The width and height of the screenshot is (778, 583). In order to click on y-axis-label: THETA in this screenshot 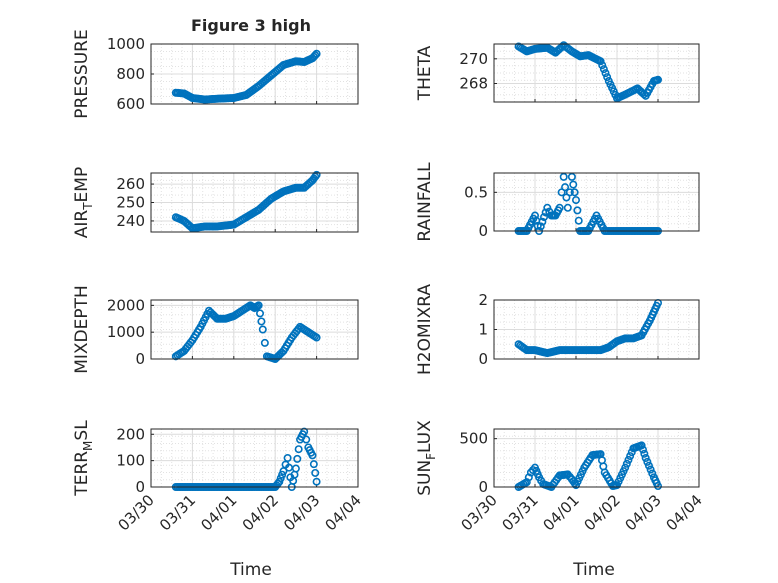, I will do `click(425, 73)`.